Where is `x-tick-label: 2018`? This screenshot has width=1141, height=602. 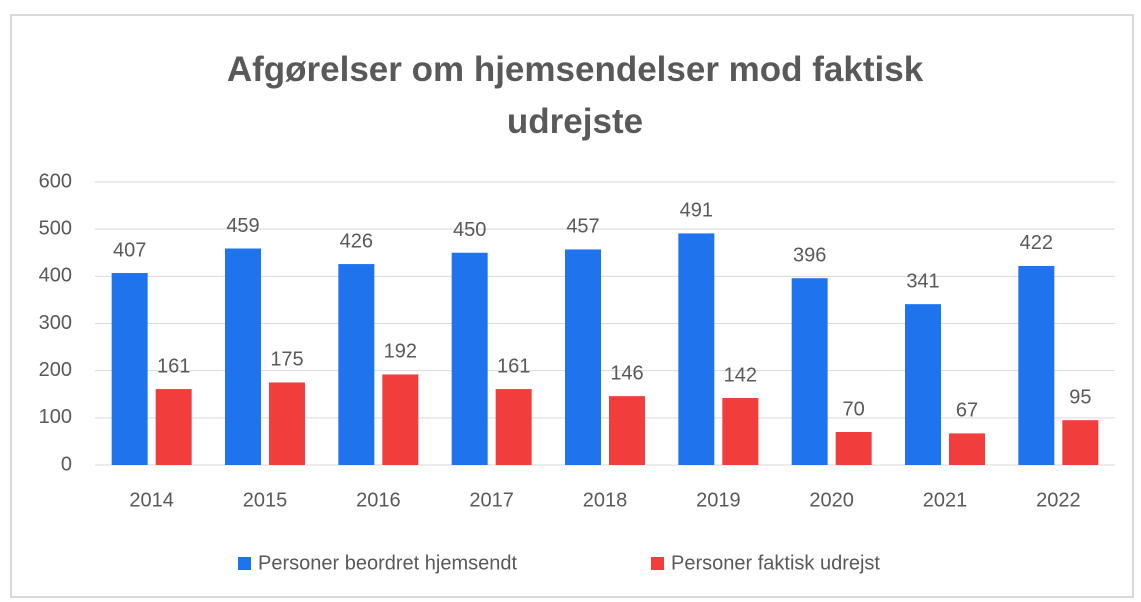 x-tick-label: 2018 is located at coordinates (605, 500).